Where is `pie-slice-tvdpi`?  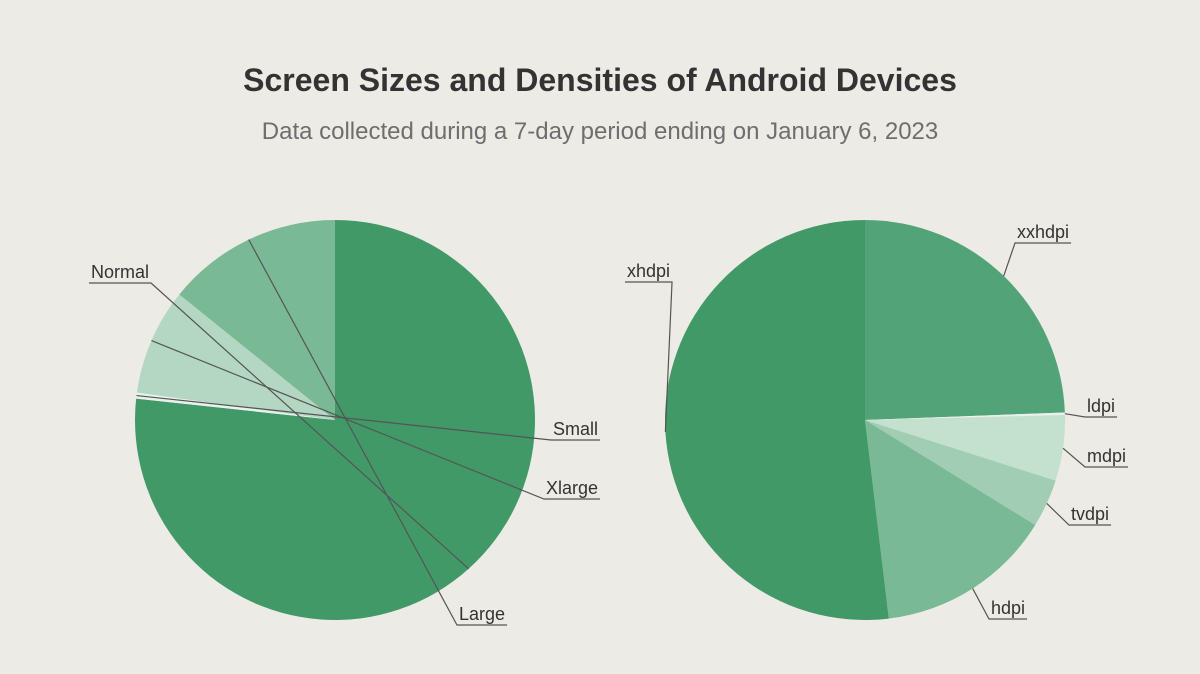
pie-slice-tvdpi is located at coordinates (960, 473).